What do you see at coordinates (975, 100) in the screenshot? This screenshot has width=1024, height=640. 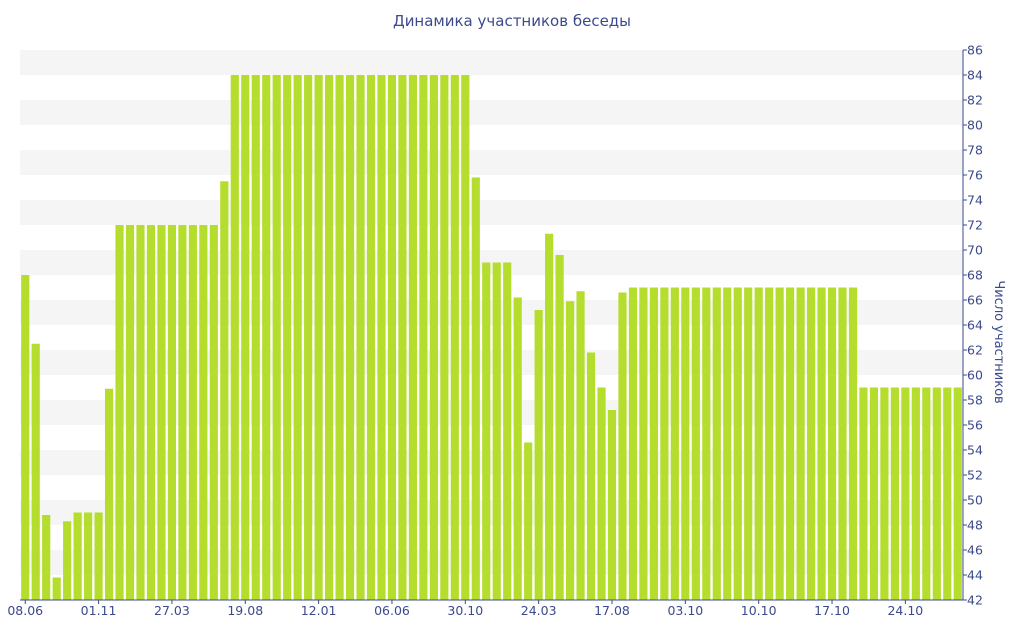 I see `y-tick-label: 82` at bounding box center [975, 100].